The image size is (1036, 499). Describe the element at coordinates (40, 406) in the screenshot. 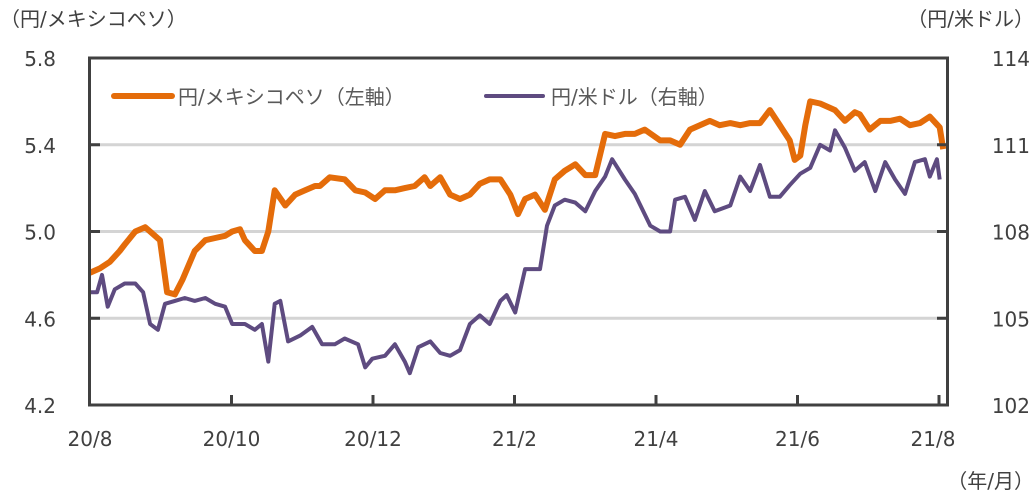

I see `left-tick-label: 4.2` at that location.